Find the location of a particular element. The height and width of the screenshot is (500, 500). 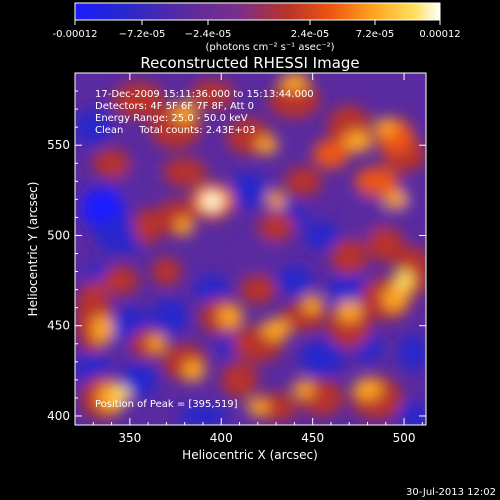

annotation-energy-range: Energy Range: 25.0 - 50.0 keV is located at coordinates (171, 118).